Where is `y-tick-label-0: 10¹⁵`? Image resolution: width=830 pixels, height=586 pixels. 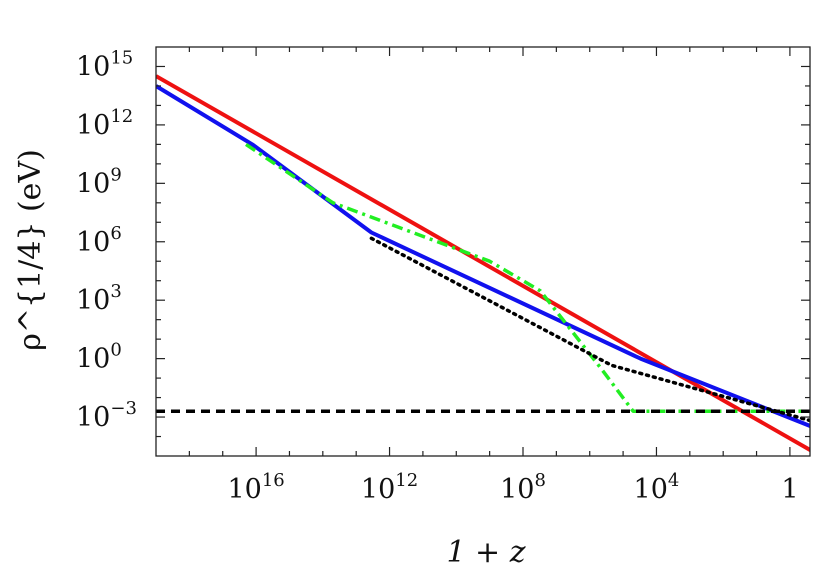 y-tick-label-0: 10¹⁵ is located at coordinates (104, 64).